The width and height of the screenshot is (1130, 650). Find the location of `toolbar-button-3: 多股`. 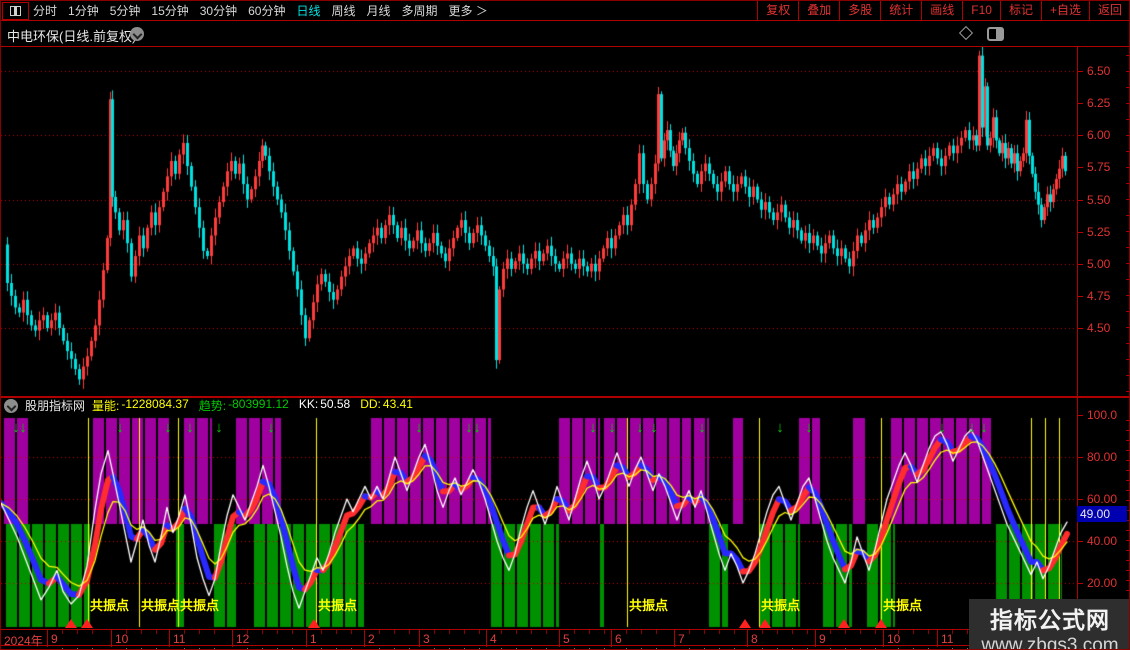

toolbar-button-3: 多股 is located at coordinates (861, 11).